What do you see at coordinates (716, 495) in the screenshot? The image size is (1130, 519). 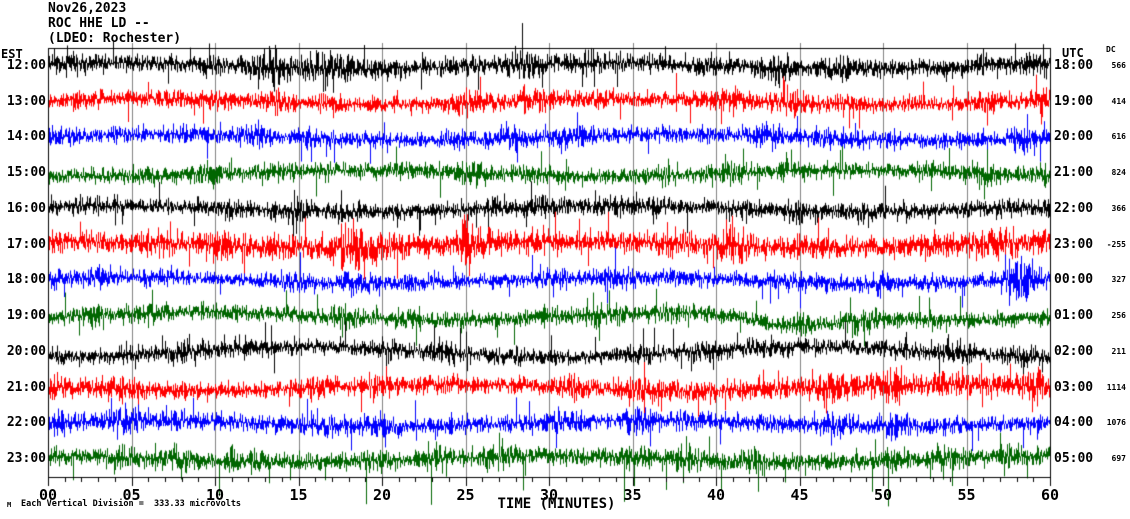 I see `x-tick-label: 40` at bounding box center [716, 495].